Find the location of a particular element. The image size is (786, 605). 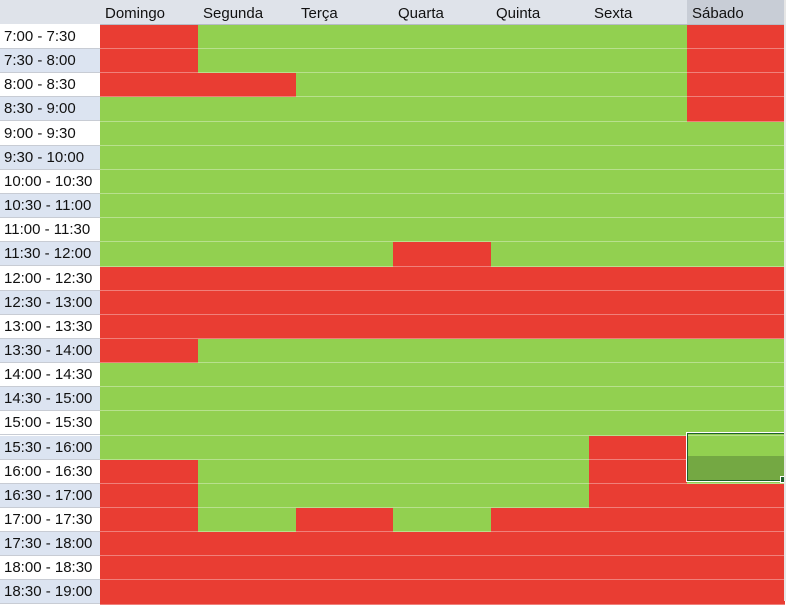

row-header-14: 14:00 - 14:30 is located at coordinates (50, 375).